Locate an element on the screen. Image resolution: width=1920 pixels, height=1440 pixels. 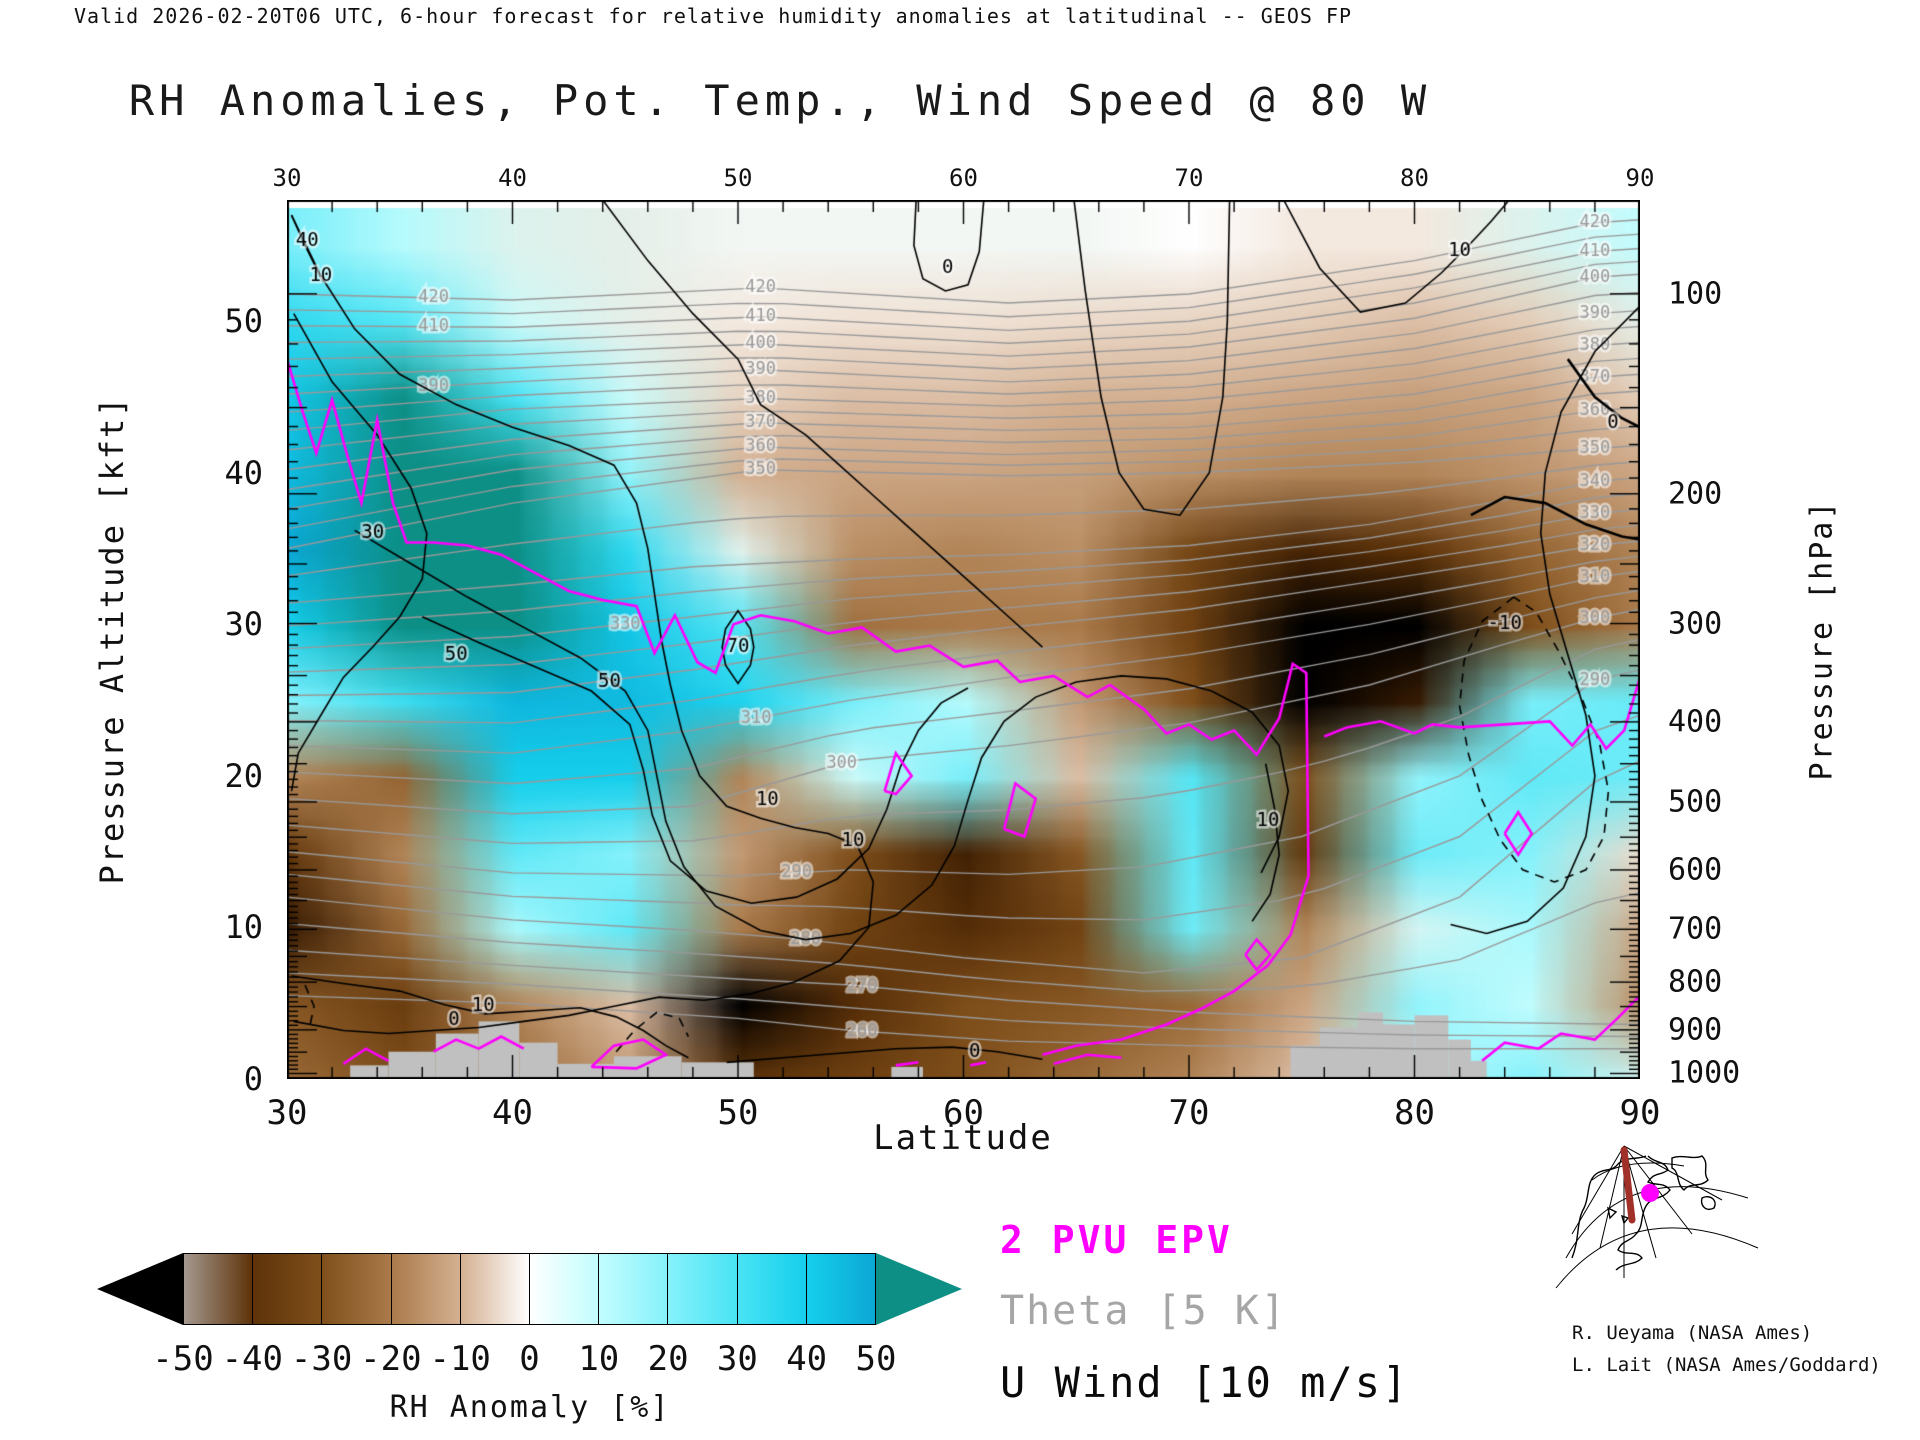
y-tick-kft-40: 40 is located at coordinates (243, 472).